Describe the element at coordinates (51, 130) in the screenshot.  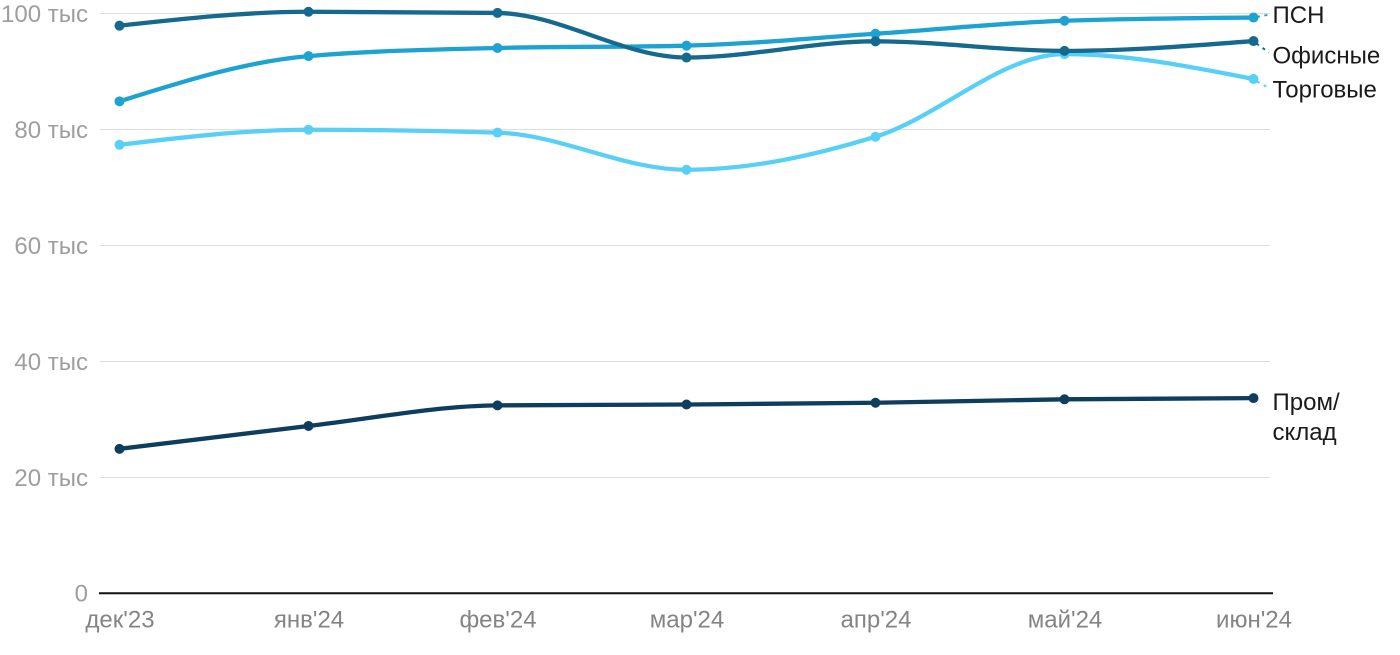
I see `svg-text: 80 тыс` at that location.